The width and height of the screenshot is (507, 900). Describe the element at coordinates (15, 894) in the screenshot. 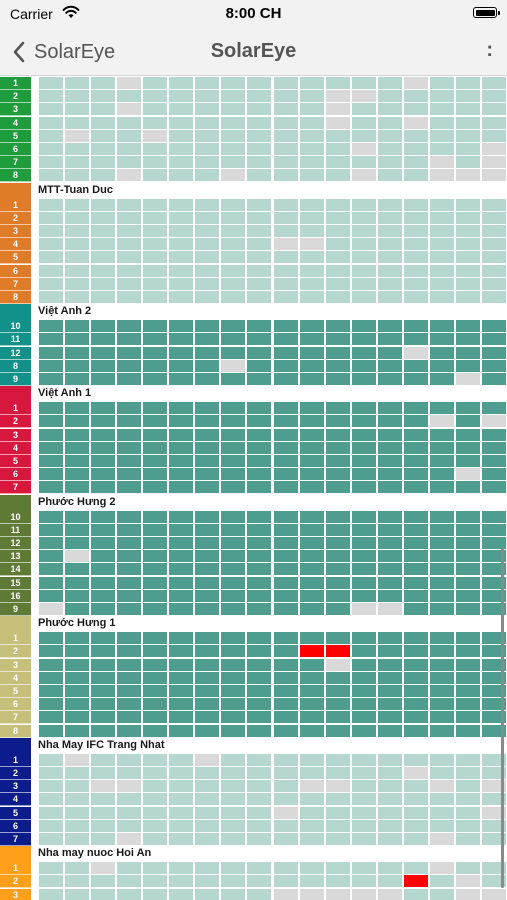

I see `inverter-row-label: 3` at that location.